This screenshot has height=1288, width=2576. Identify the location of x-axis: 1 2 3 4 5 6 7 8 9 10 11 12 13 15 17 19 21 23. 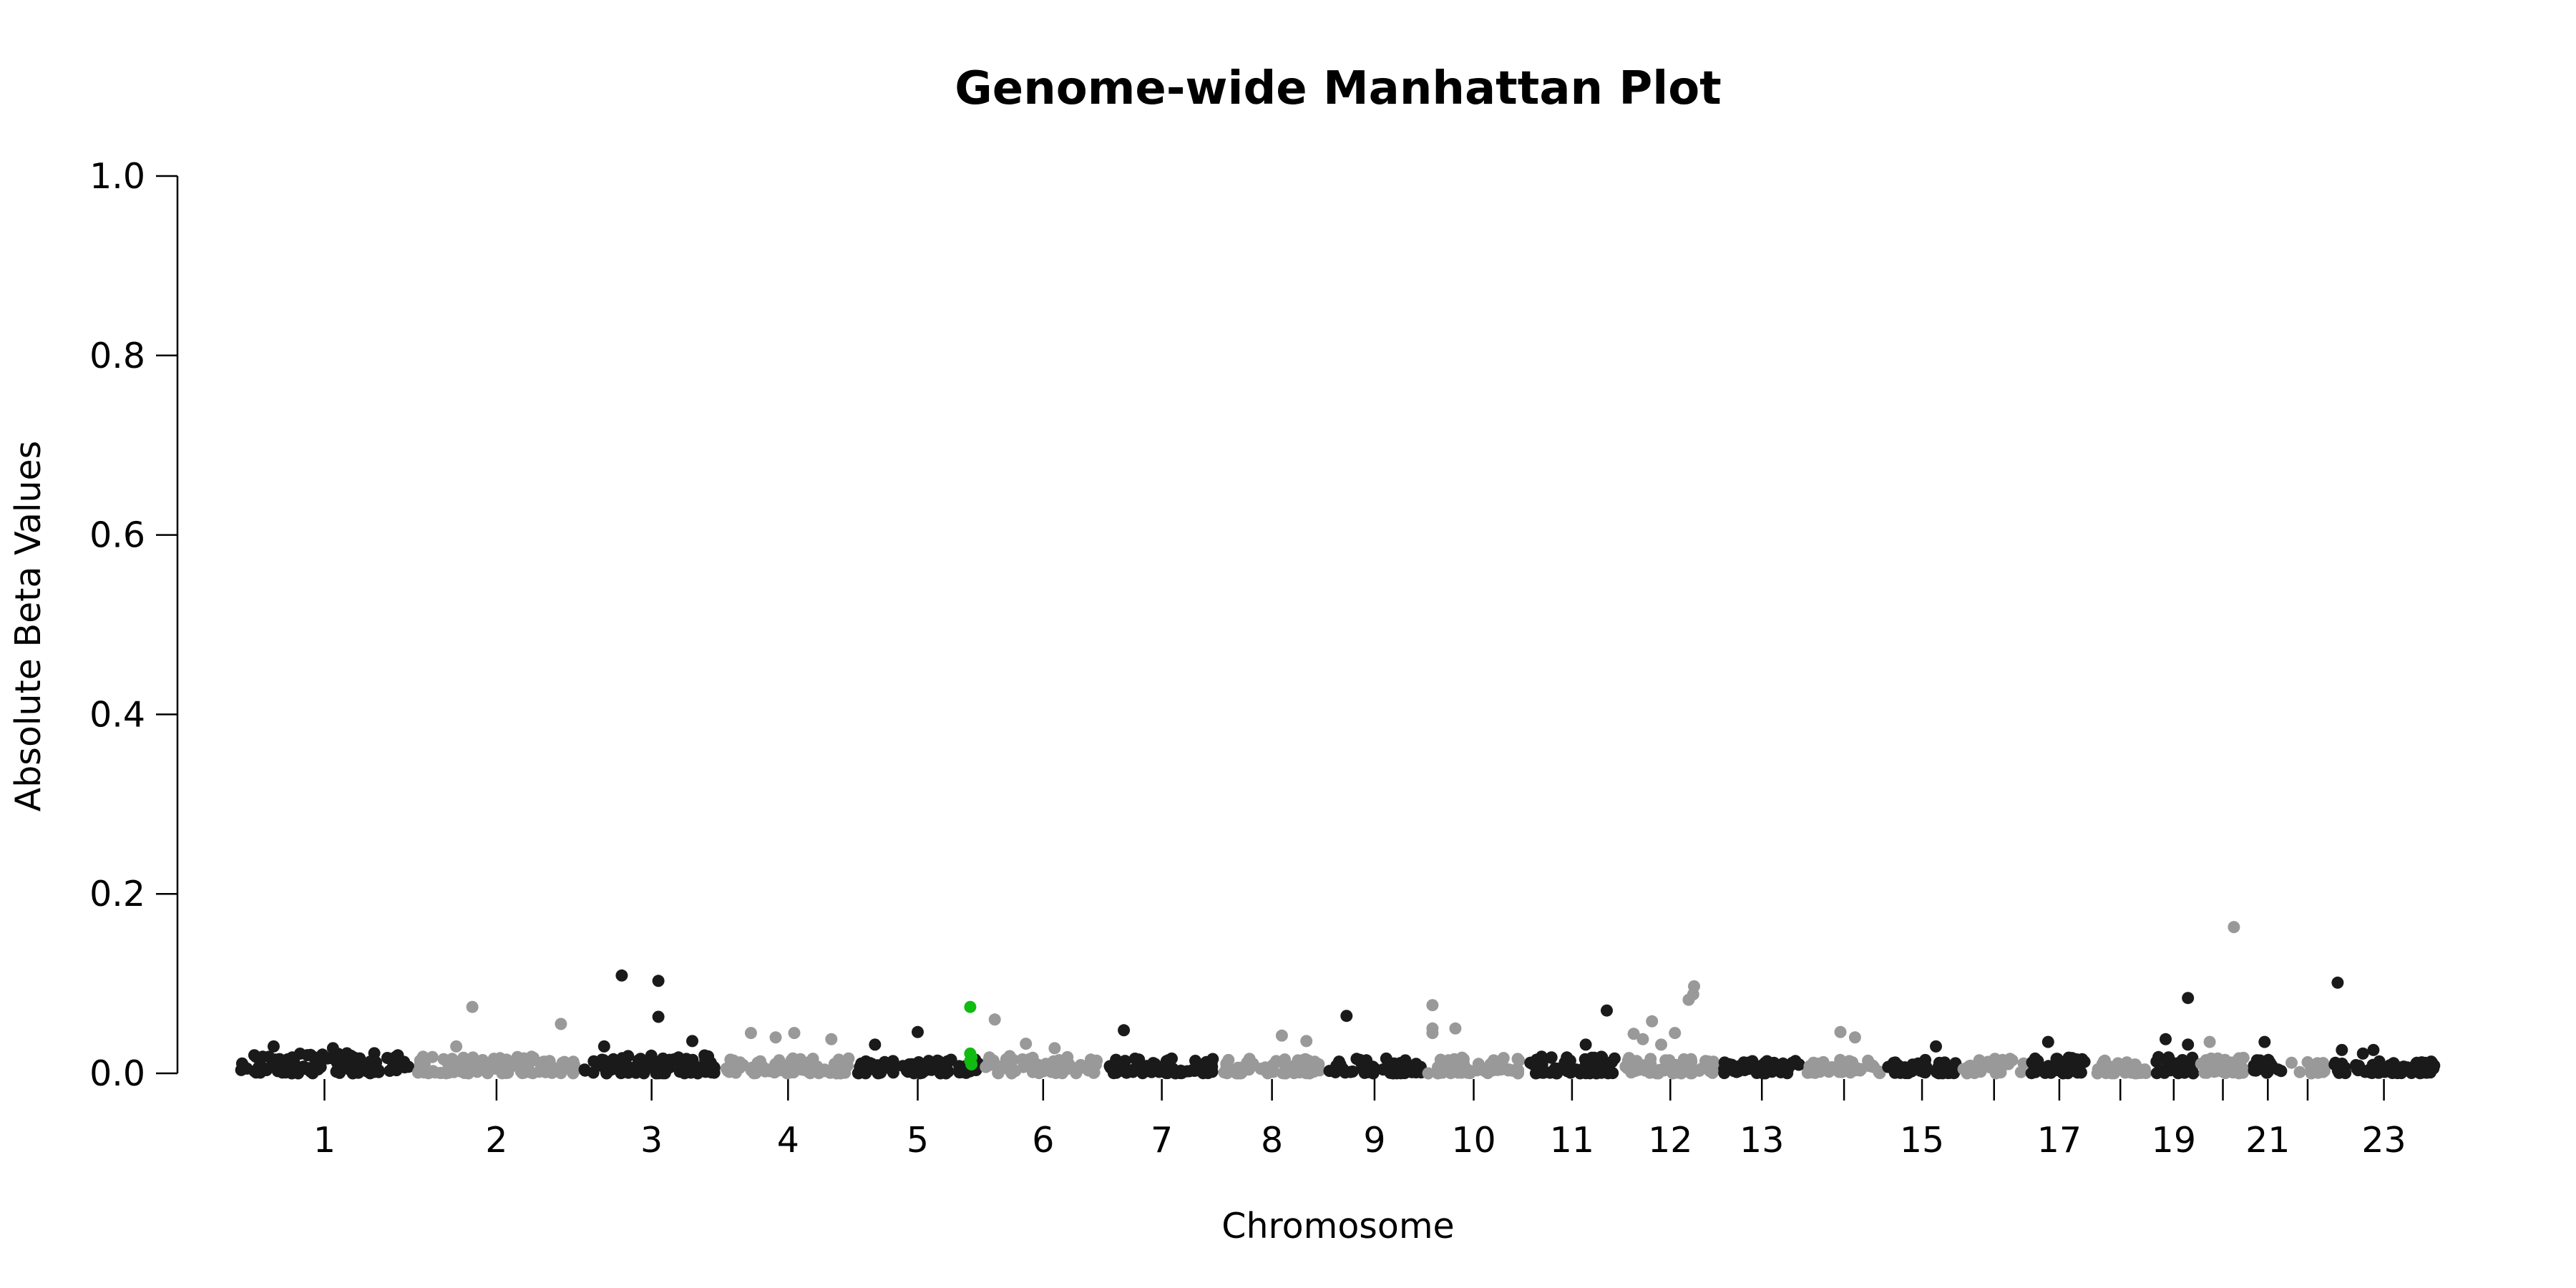
(1359, 1120).